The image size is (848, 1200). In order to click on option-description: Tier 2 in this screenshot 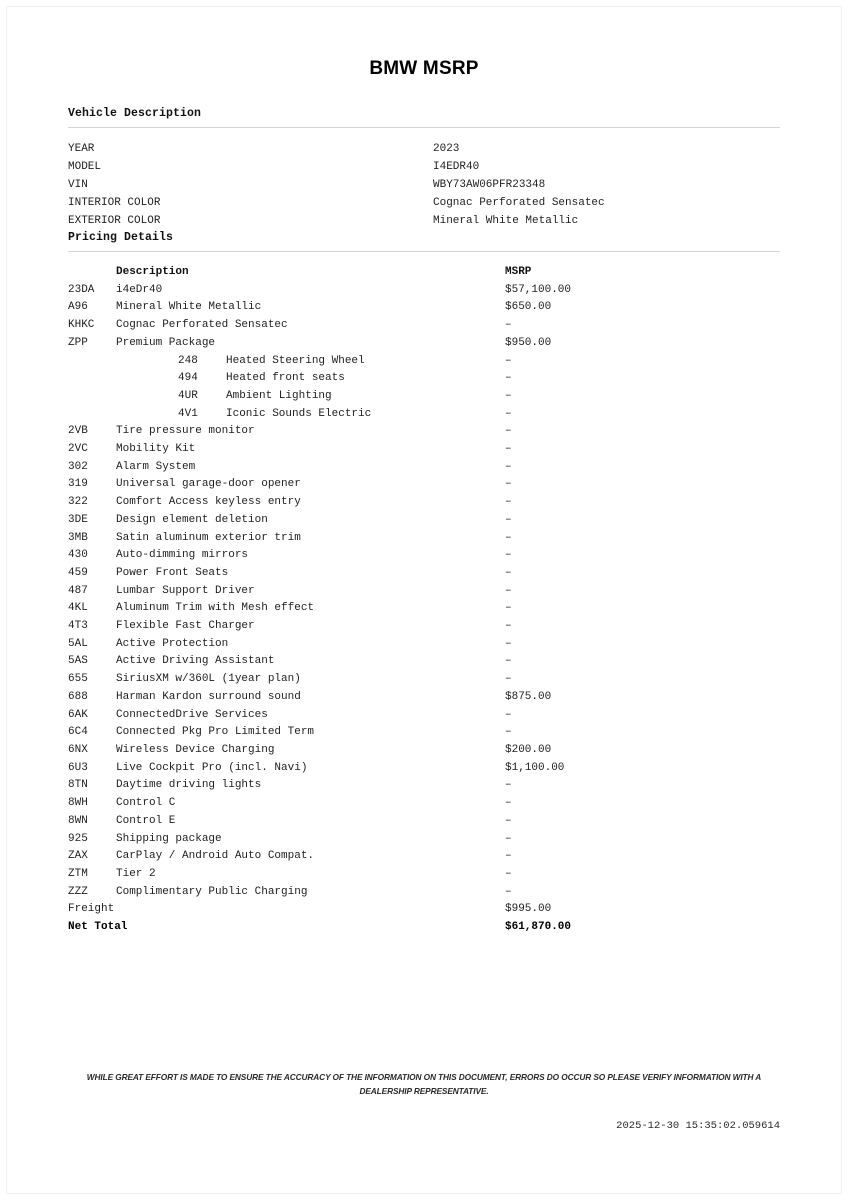, I will do `click(136, 873)`.